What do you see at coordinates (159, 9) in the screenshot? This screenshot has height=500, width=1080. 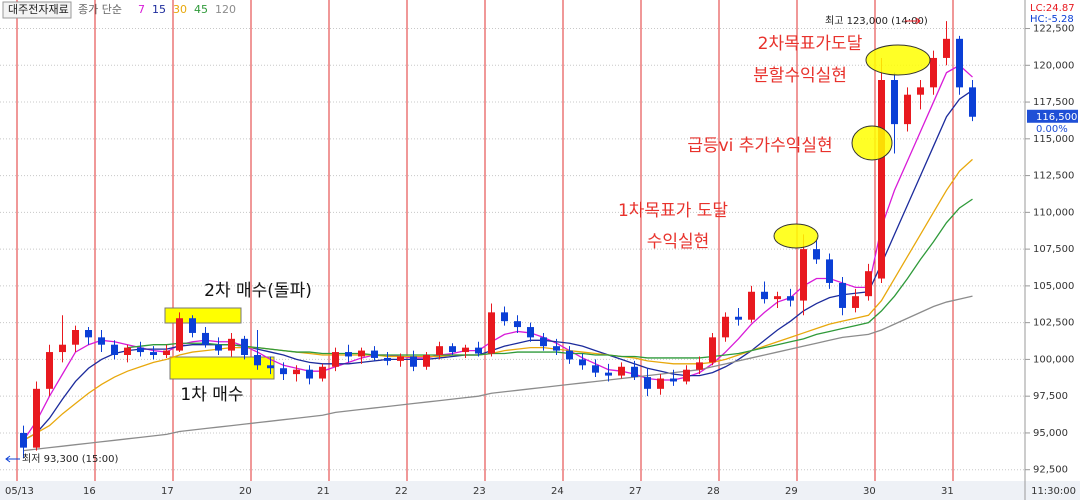 I see `legend-entry: 15` at bounding box center [159, 9].